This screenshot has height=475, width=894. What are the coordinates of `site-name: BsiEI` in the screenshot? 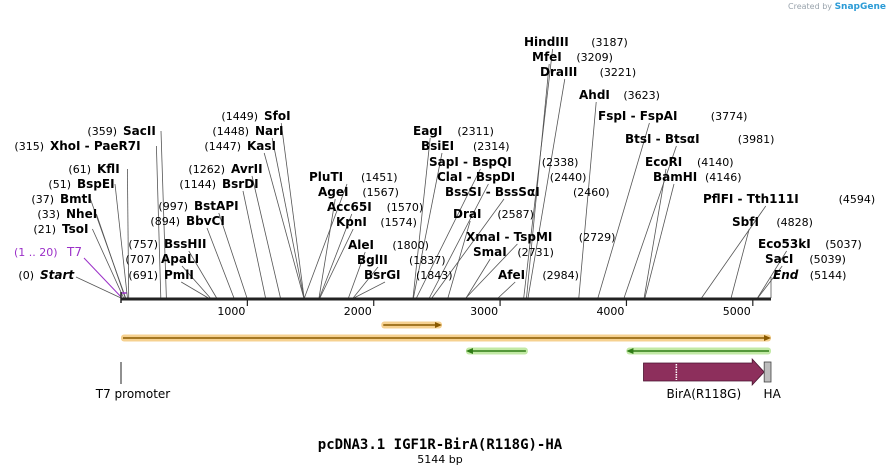 It's located at (437, 146).